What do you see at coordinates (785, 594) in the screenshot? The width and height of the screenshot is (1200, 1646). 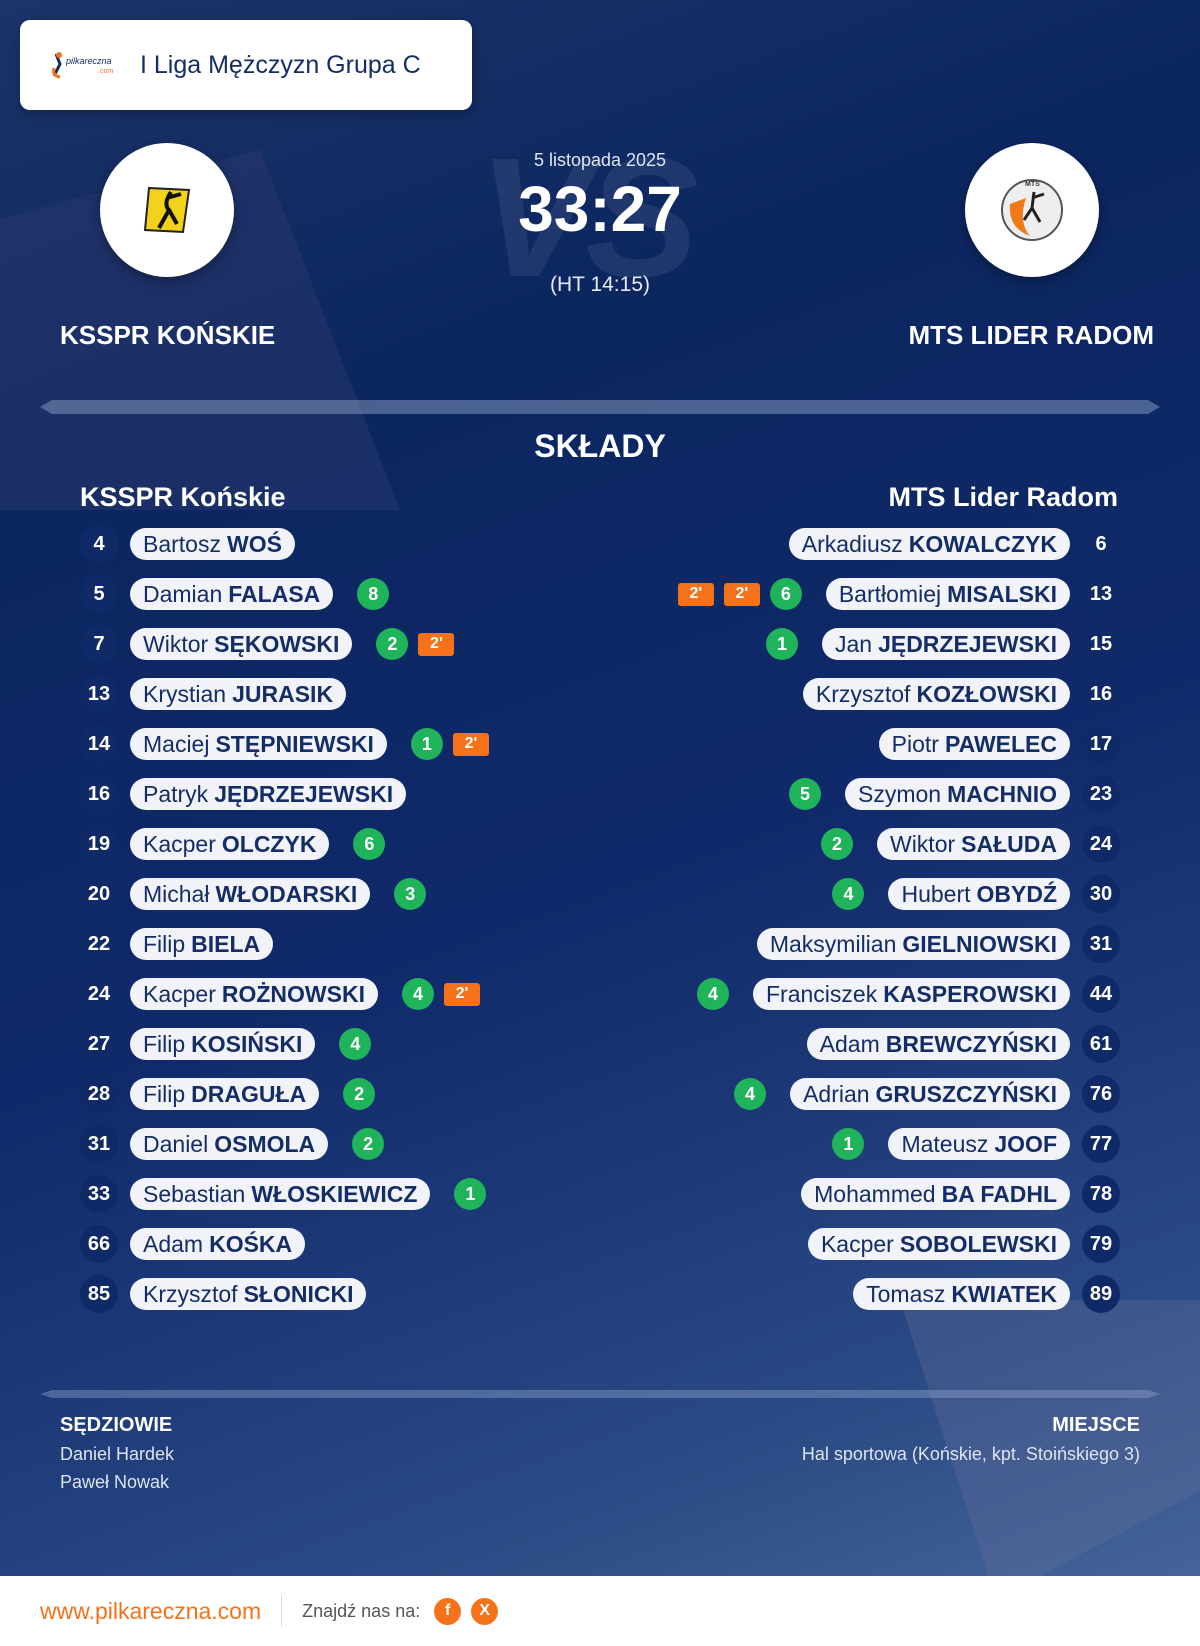 I see `goals-badge: 6` at bounding box center [785, 594].